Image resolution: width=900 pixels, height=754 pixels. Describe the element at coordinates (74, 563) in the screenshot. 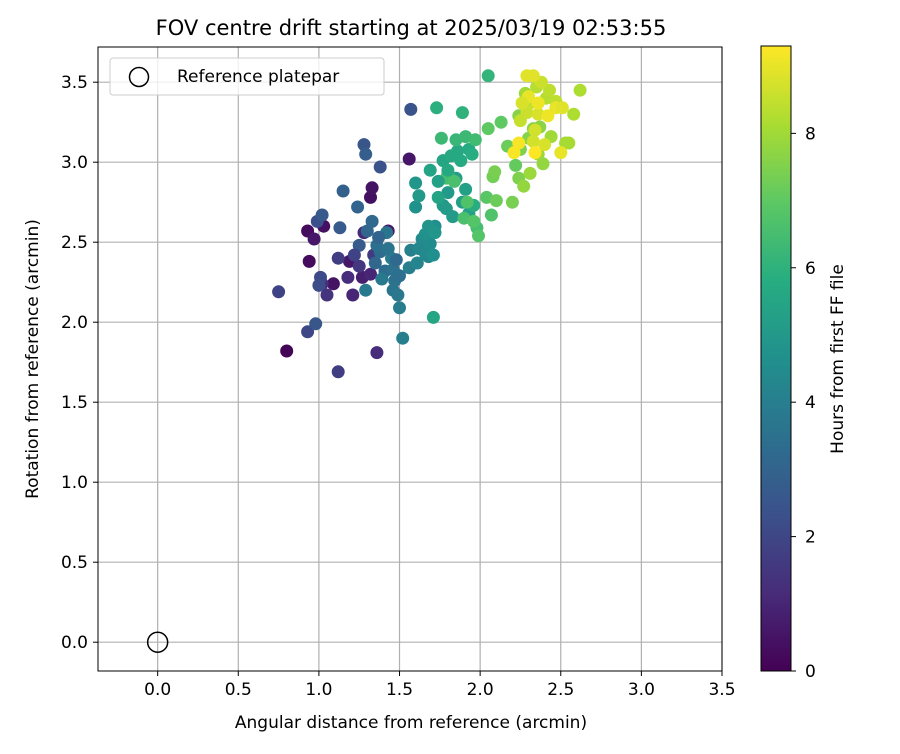

I see `y-tick-label: 0.5` at that location.